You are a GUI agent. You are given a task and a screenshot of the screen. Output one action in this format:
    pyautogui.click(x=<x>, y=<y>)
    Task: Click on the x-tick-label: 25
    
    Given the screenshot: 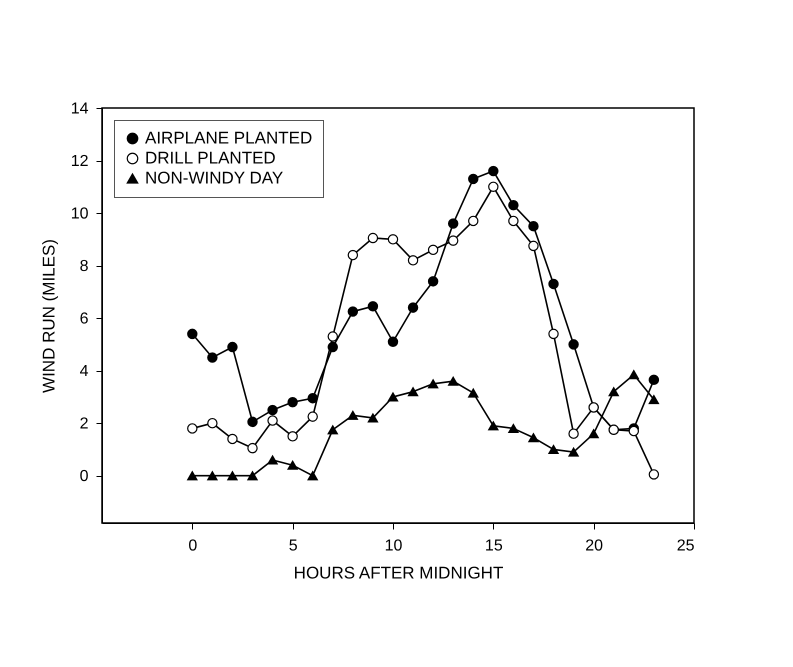 What is the action you would take?
    pyautogui.click(x=685, y=546)
    